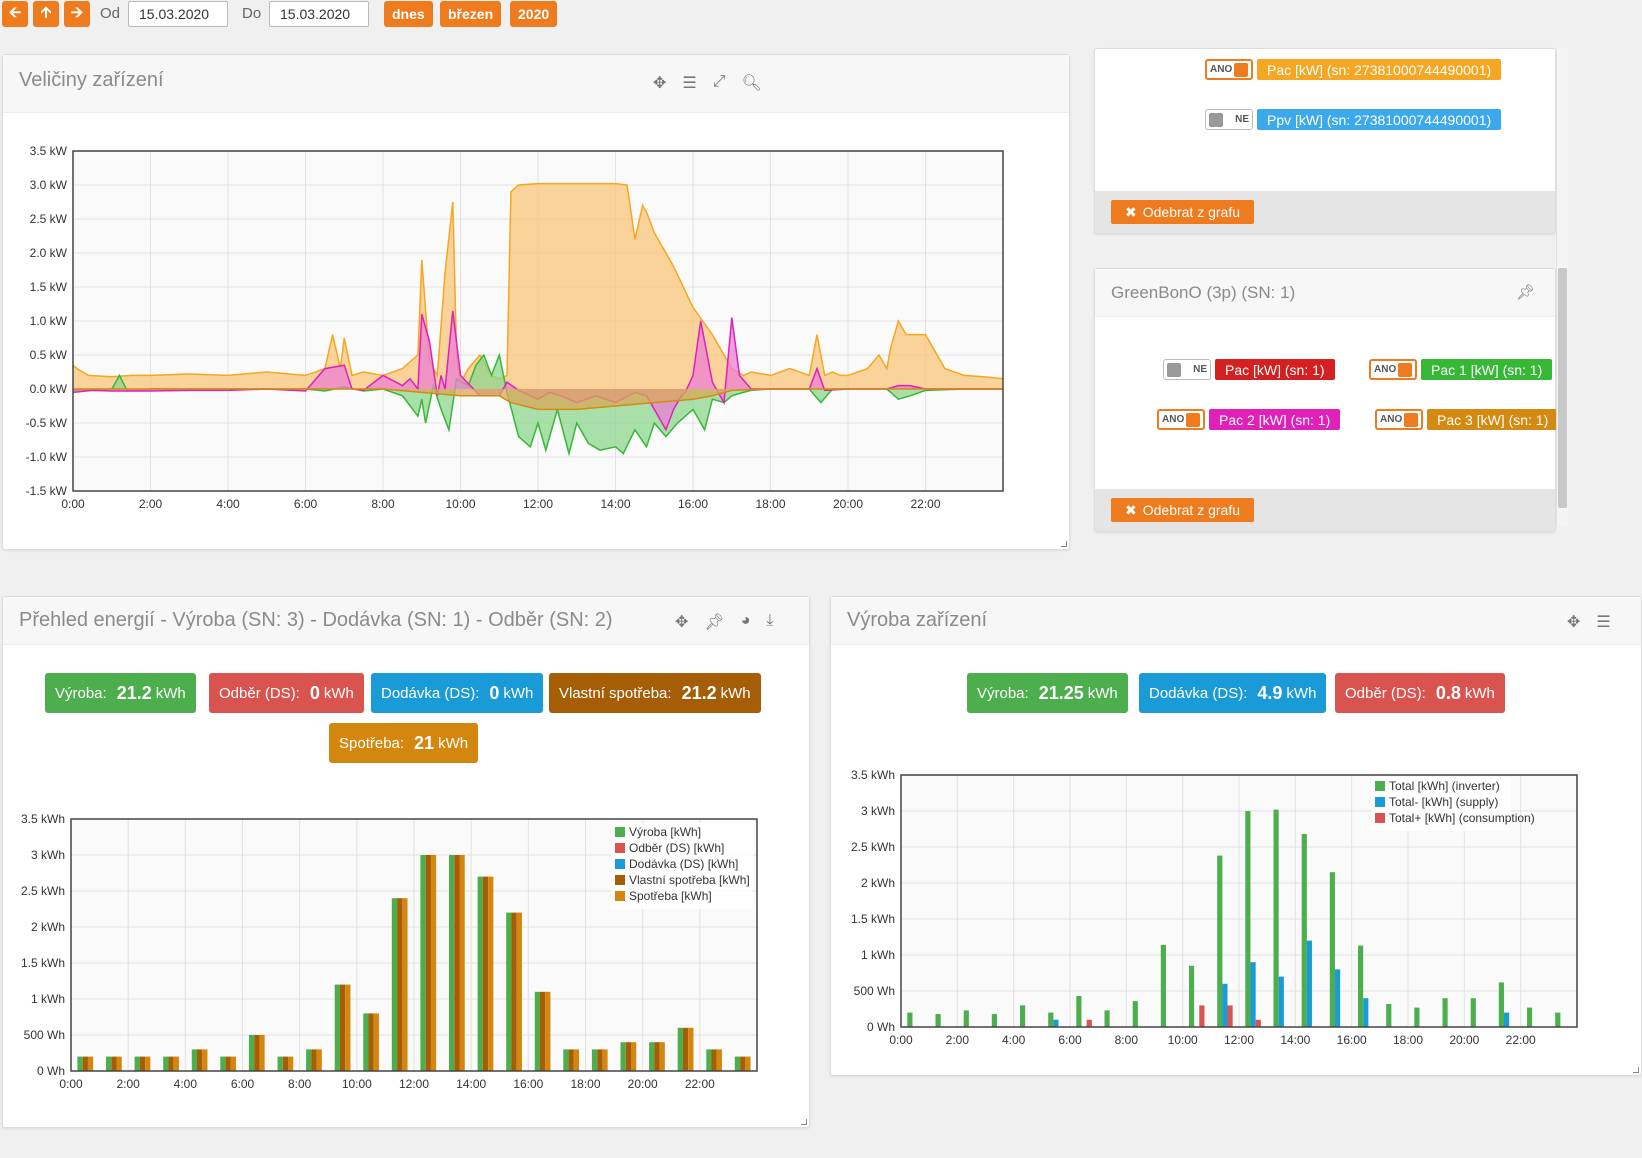  What do you see at coordinates (1562, 388) in the screenshot?
I see `scrollbar-thumb` at bounding box center [1562, 388].